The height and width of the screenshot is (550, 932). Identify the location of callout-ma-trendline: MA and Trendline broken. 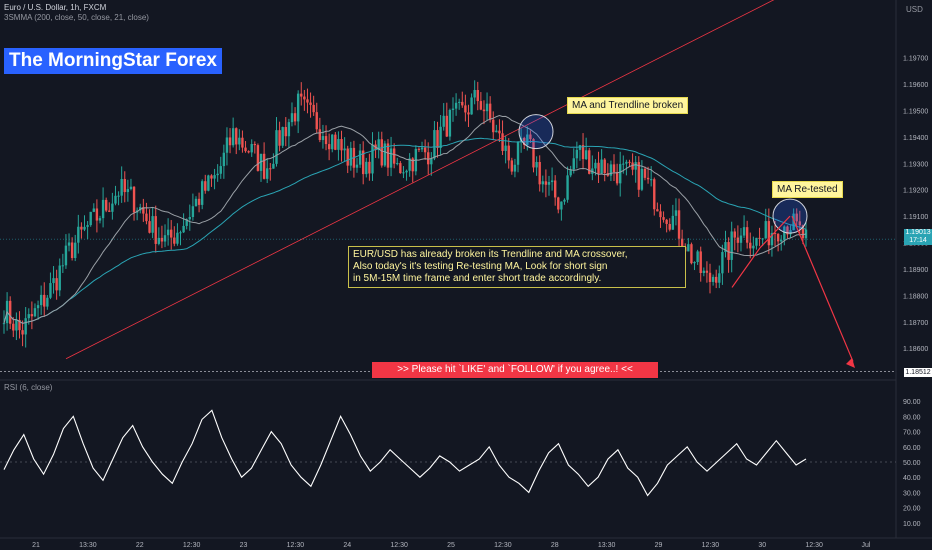
(628, 105).